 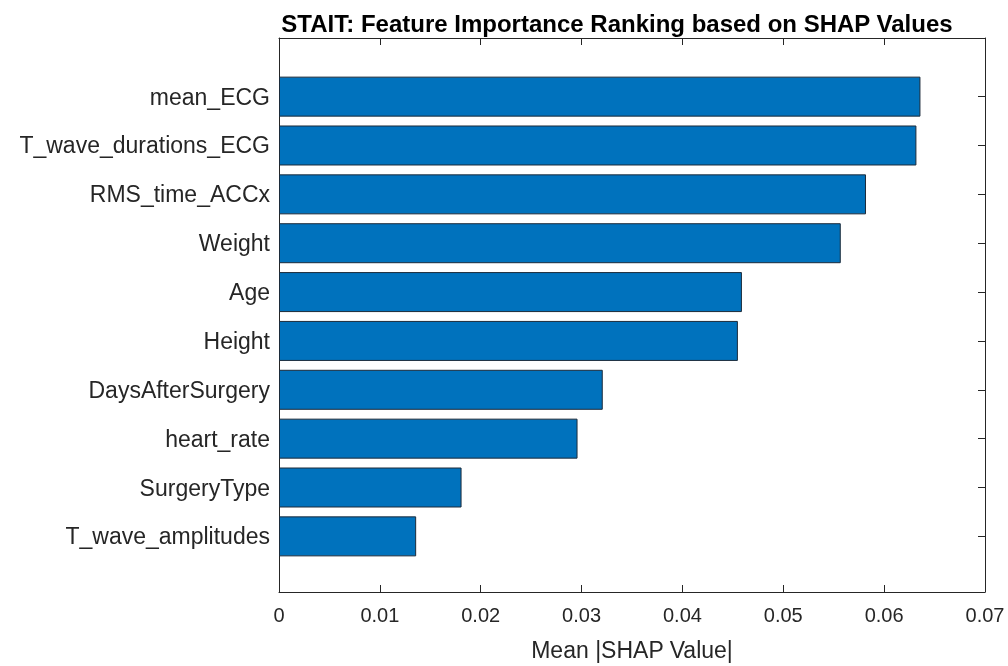 What do you see at coordinates (167, 536) in the screenshot?
I see `y-tick-label: T_wave_amplitudes` at bounding box center [167, 536].